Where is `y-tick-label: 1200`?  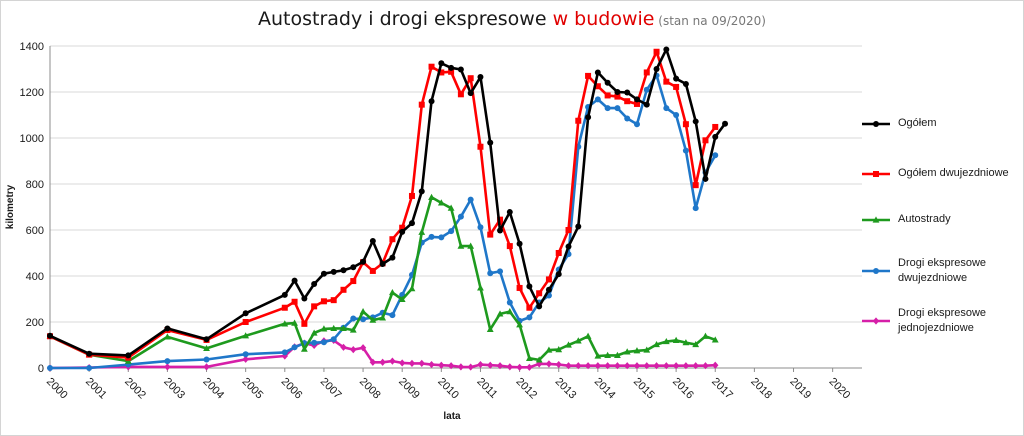 y-tick-label: 1200 is located at coordinates (32, 93).